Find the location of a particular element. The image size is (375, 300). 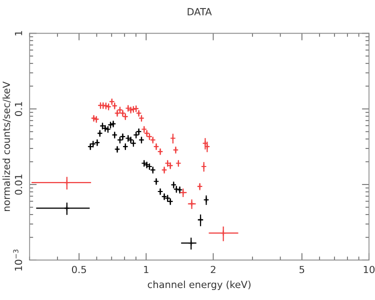

y-tick-label: 1 is located at coordinates (18, 33).